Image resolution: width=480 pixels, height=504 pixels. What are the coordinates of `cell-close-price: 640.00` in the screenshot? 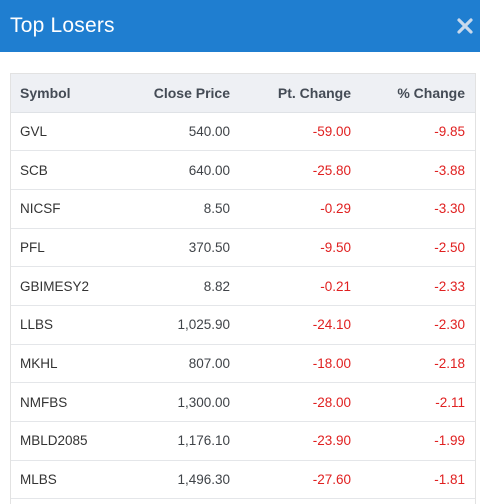 It's located at (186, 170).